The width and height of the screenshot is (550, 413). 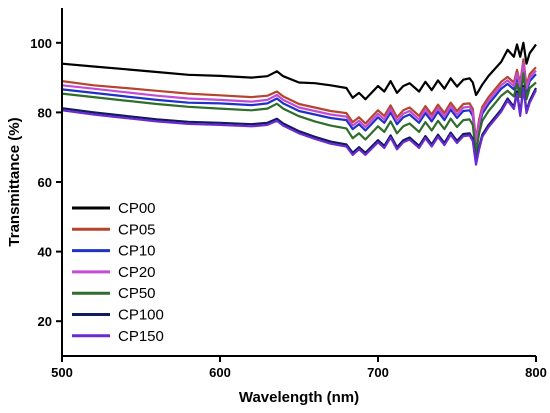 What do you see at coordinates (220, 372) in the screenshot?
I see `x-tick-label: 600` at bounding box center [220, 372].